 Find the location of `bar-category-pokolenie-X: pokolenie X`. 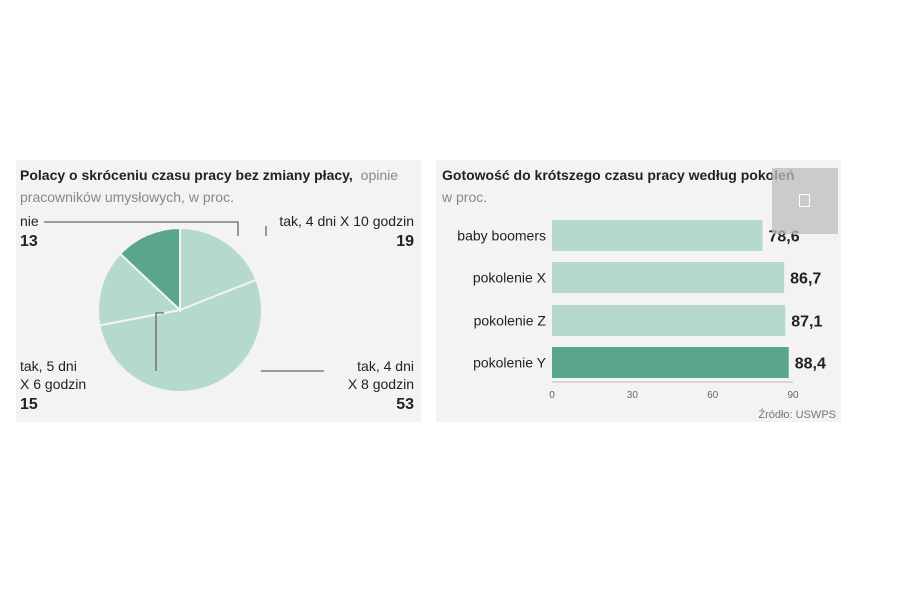

bar-category-pokolenie-X: pokolenie X is located at coordinates (510, 278).